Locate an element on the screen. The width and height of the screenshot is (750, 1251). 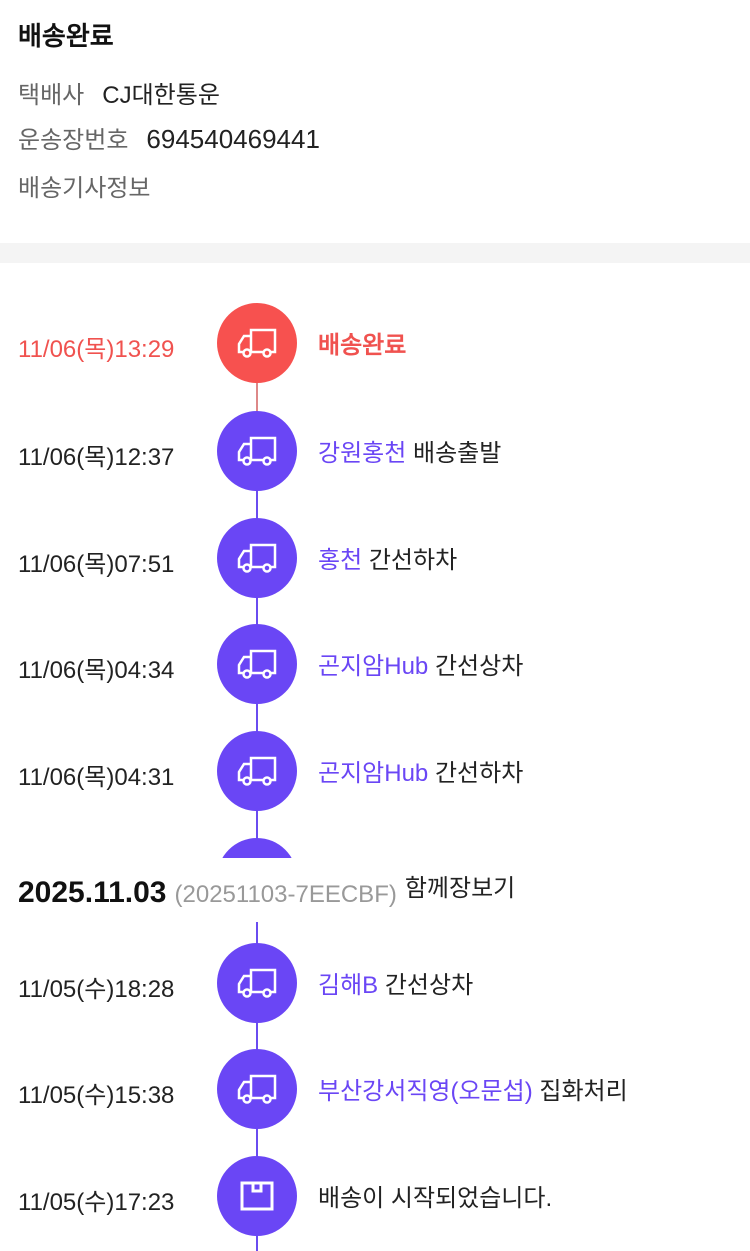
courier-row: 택배사 CJ대한통운 is located at coordinates (119, 92).